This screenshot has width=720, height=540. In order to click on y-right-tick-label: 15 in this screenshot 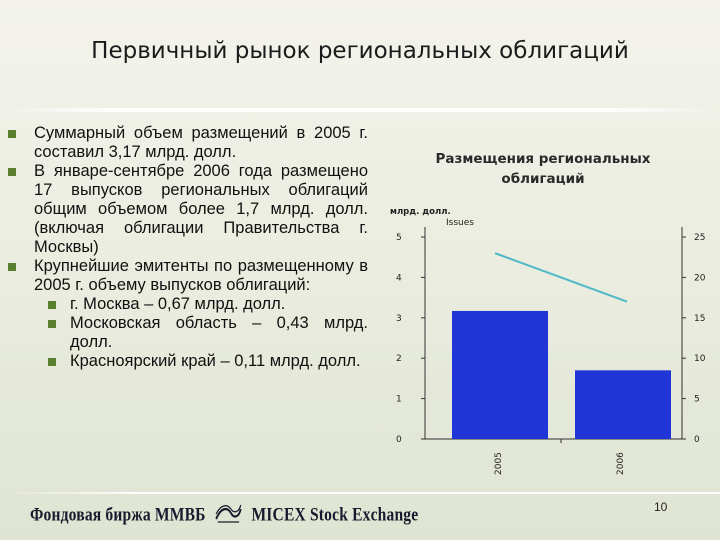, I will do `click(699, 319)`.